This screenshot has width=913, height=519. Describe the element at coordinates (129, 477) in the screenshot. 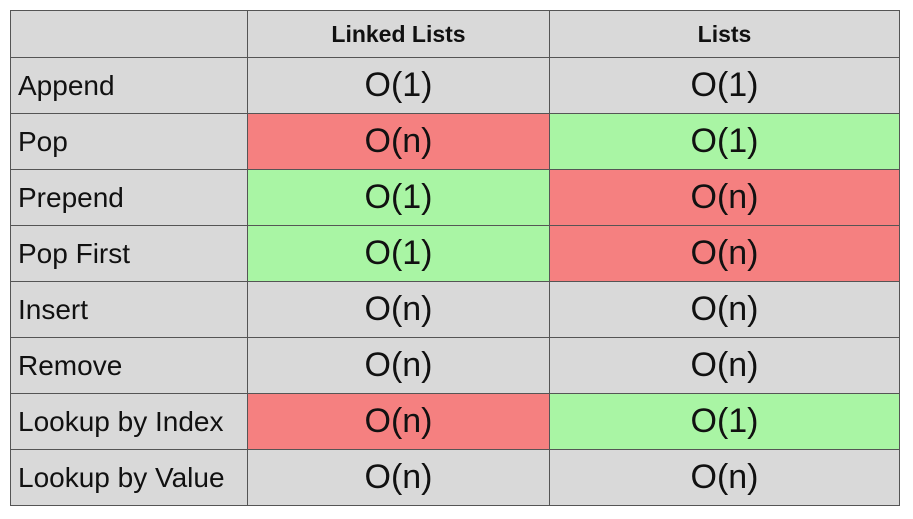

I see `operation-label: Lookup by Value` at that location.